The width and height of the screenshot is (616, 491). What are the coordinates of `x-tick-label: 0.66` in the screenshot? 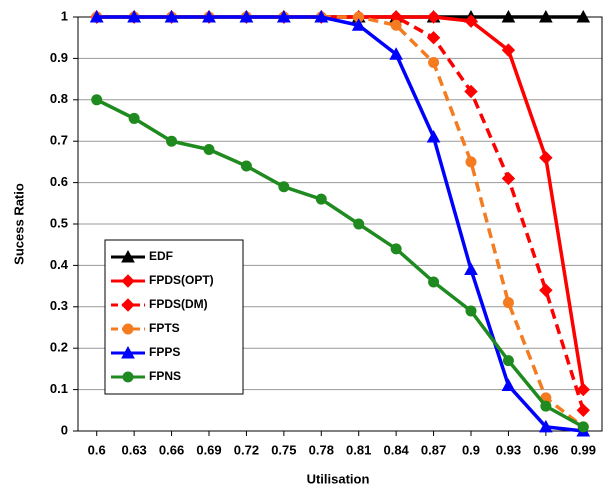 It's located at (171, 449).